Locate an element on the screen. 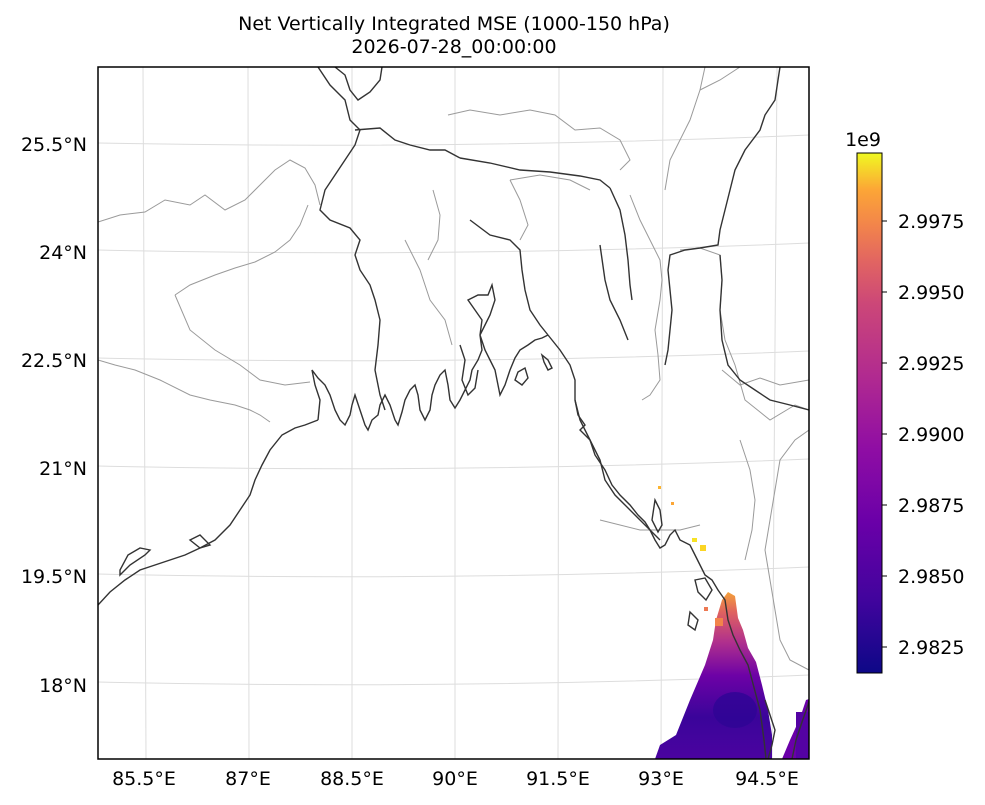 The image size is (985, 805). colorbar-tick: 2.9950 is located at coordinates (931, 293).